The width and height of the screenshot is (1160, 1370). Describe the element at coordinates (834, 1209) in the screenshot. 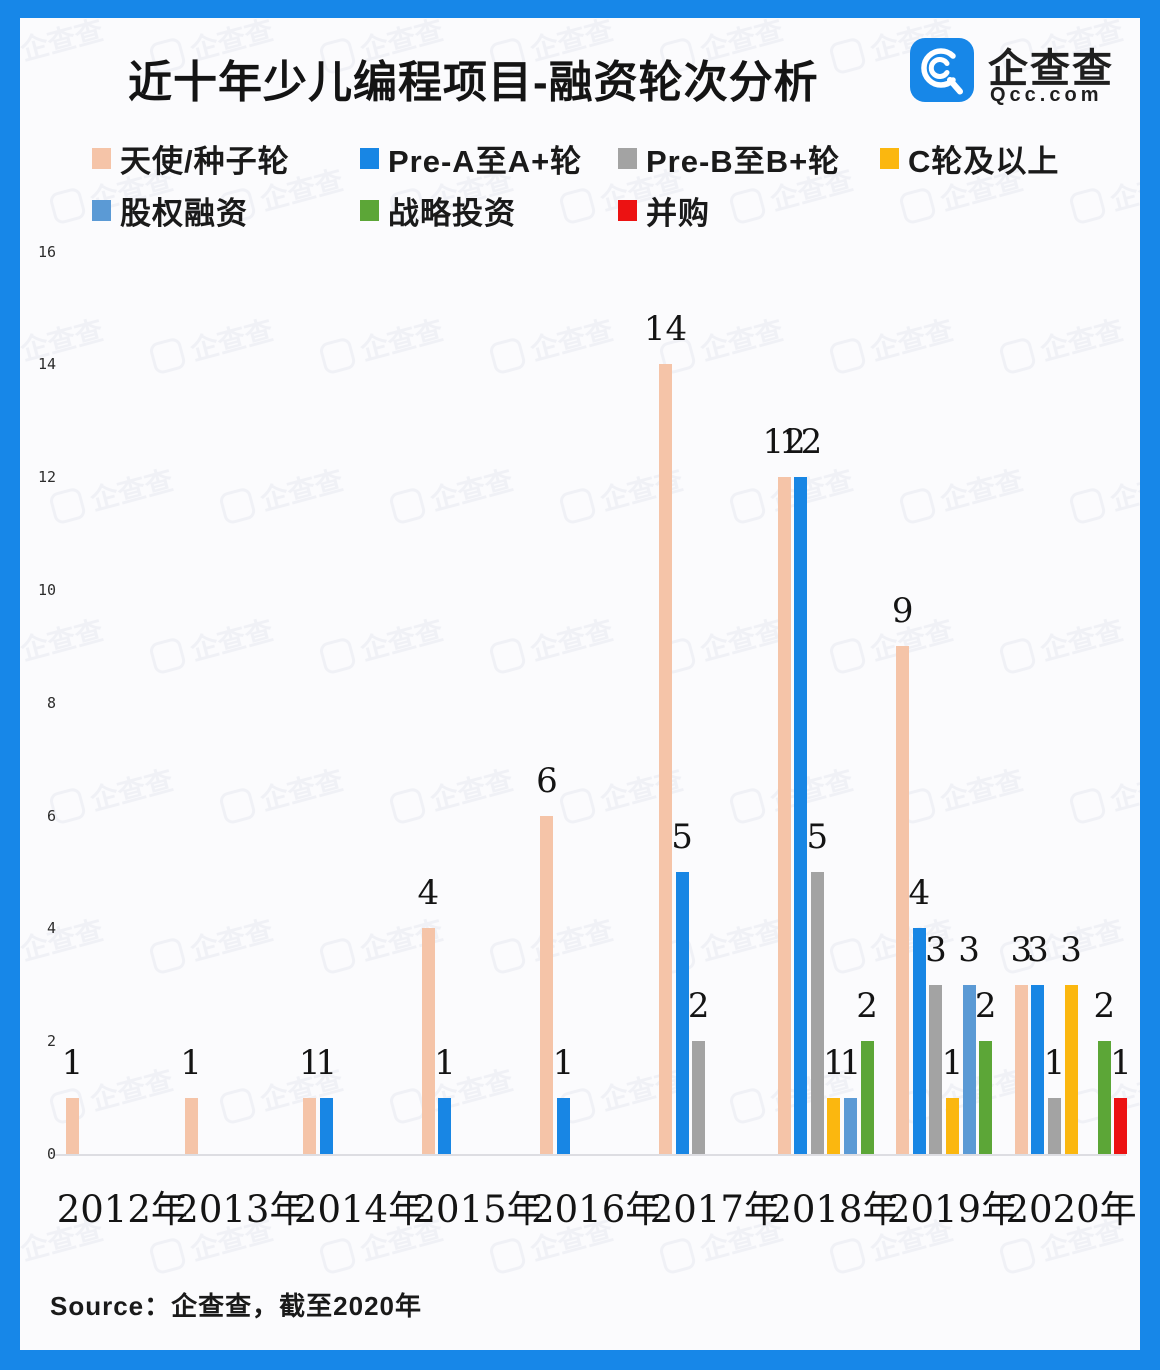

I see `x-axis-label: 2018年` at that location.